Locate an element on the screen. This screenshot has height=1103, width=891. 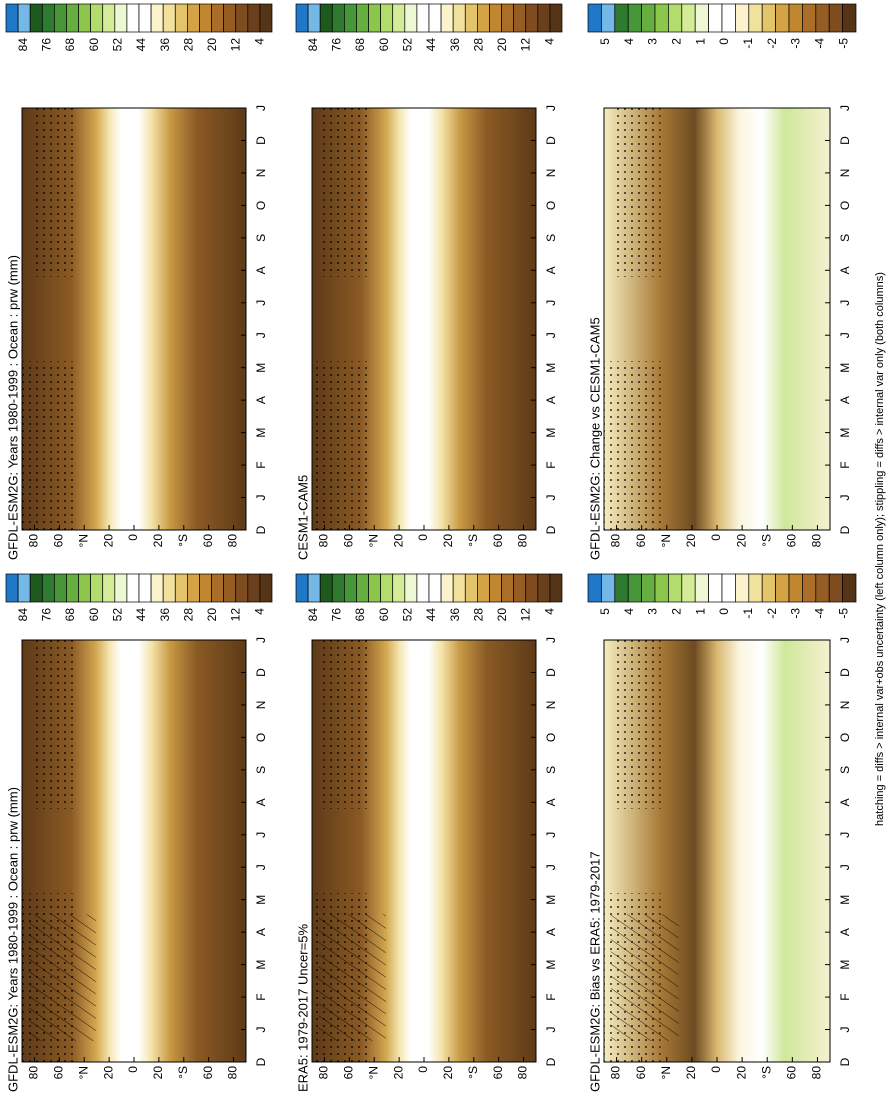
panel-title: CESM1-CAM5 is located at coordinates (302, 517).